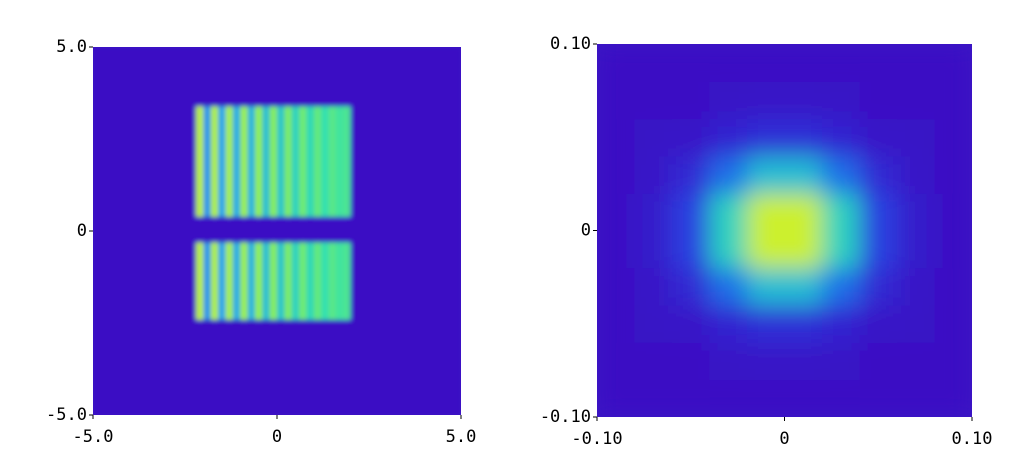  I want to click on x-tick-label: 0.10, so click(972, 439).